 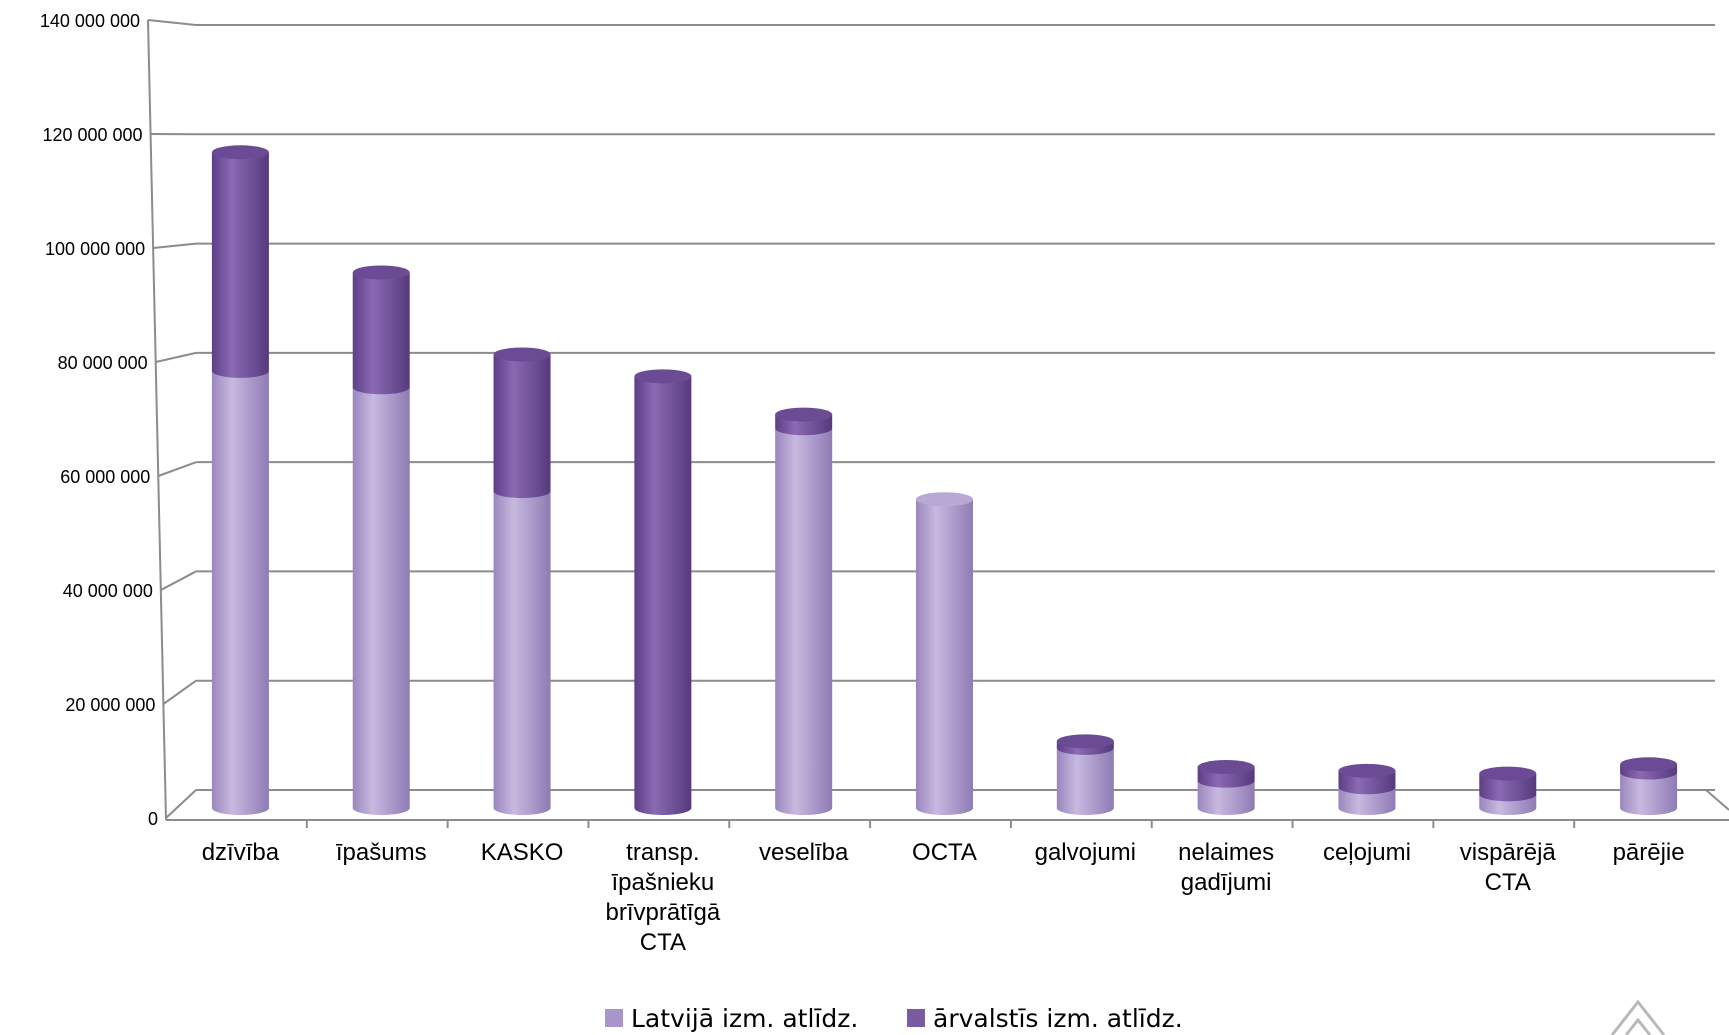 What do you see at coordinates (95, 249) in the screenshot?
I see `y-tick-label: 100 000 000` at bounding box center [95, 249].